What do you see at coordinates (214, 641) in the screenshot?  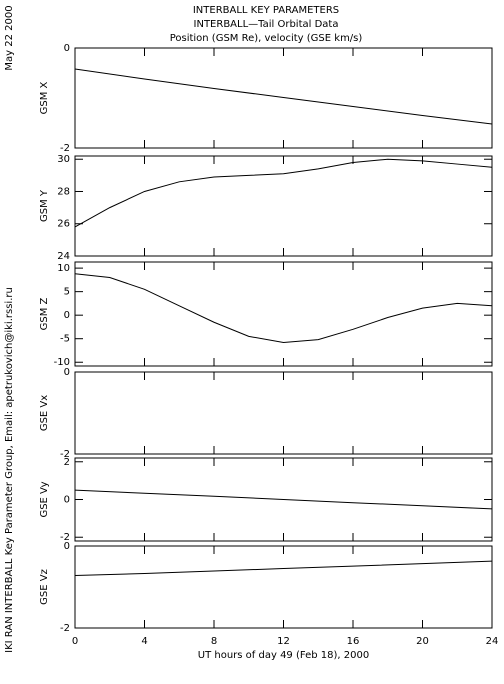 I see `x-tick-label: 8` at bounding box center [214, 641].